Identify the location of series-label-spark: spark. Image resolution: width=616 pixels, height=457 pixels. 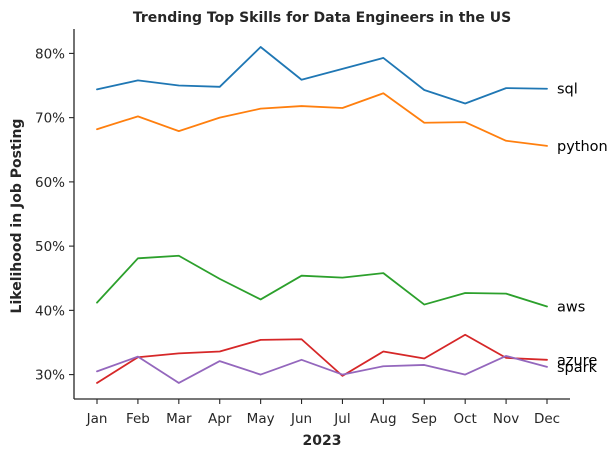
(577, 368).